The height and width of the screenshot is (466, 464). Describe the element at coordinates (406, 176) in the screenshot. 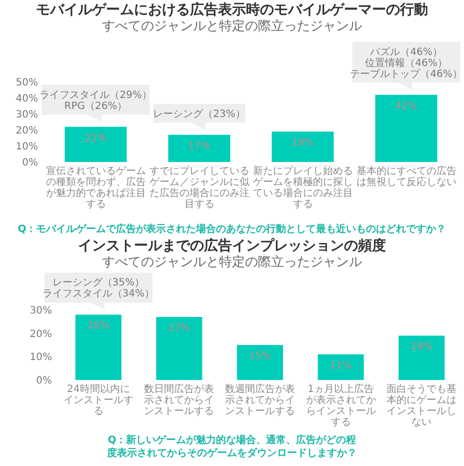

I see `x-tick-label: 基本的にすべての広告は無視して反応しない` at that location.